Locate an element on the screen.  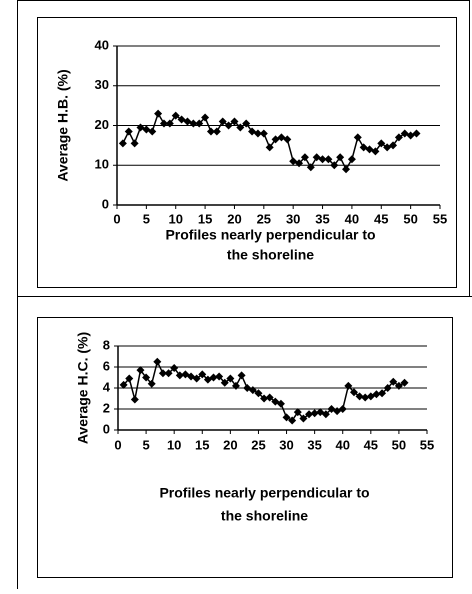
y-tick-label: 6 is located at coordinates (106, 365).